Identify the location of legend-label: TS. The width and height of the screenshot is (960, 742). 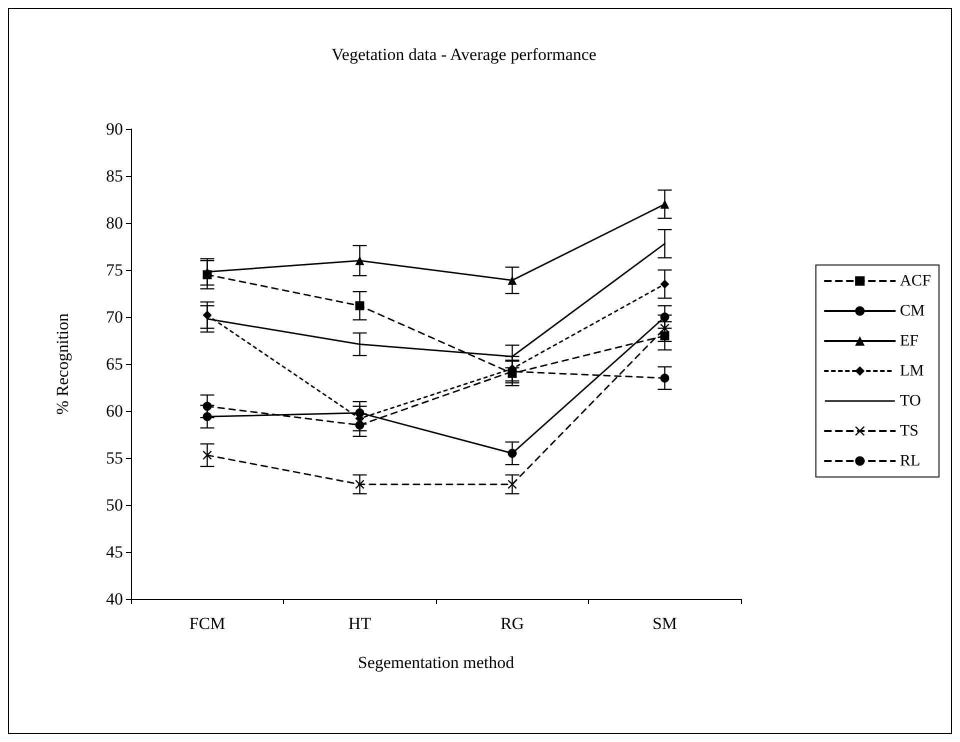
(909, 431).